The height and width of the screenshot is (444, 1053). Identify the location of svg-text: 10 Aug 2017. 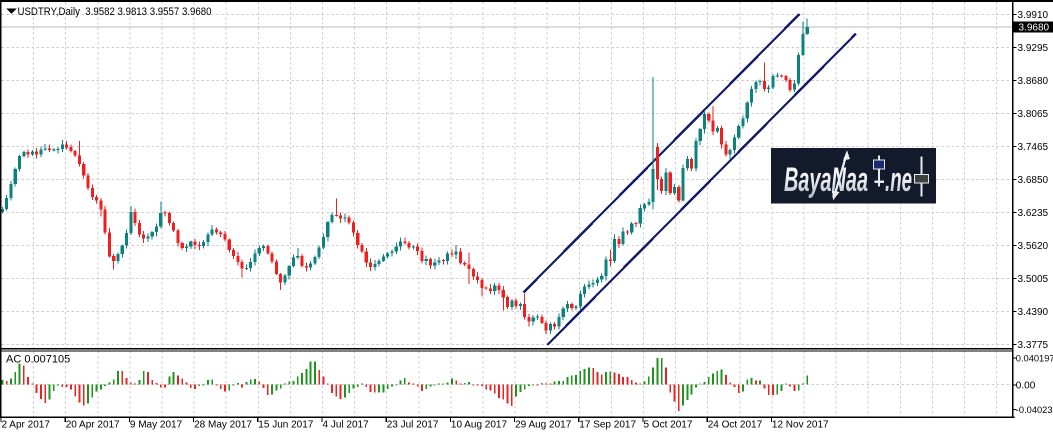
(479, 425).